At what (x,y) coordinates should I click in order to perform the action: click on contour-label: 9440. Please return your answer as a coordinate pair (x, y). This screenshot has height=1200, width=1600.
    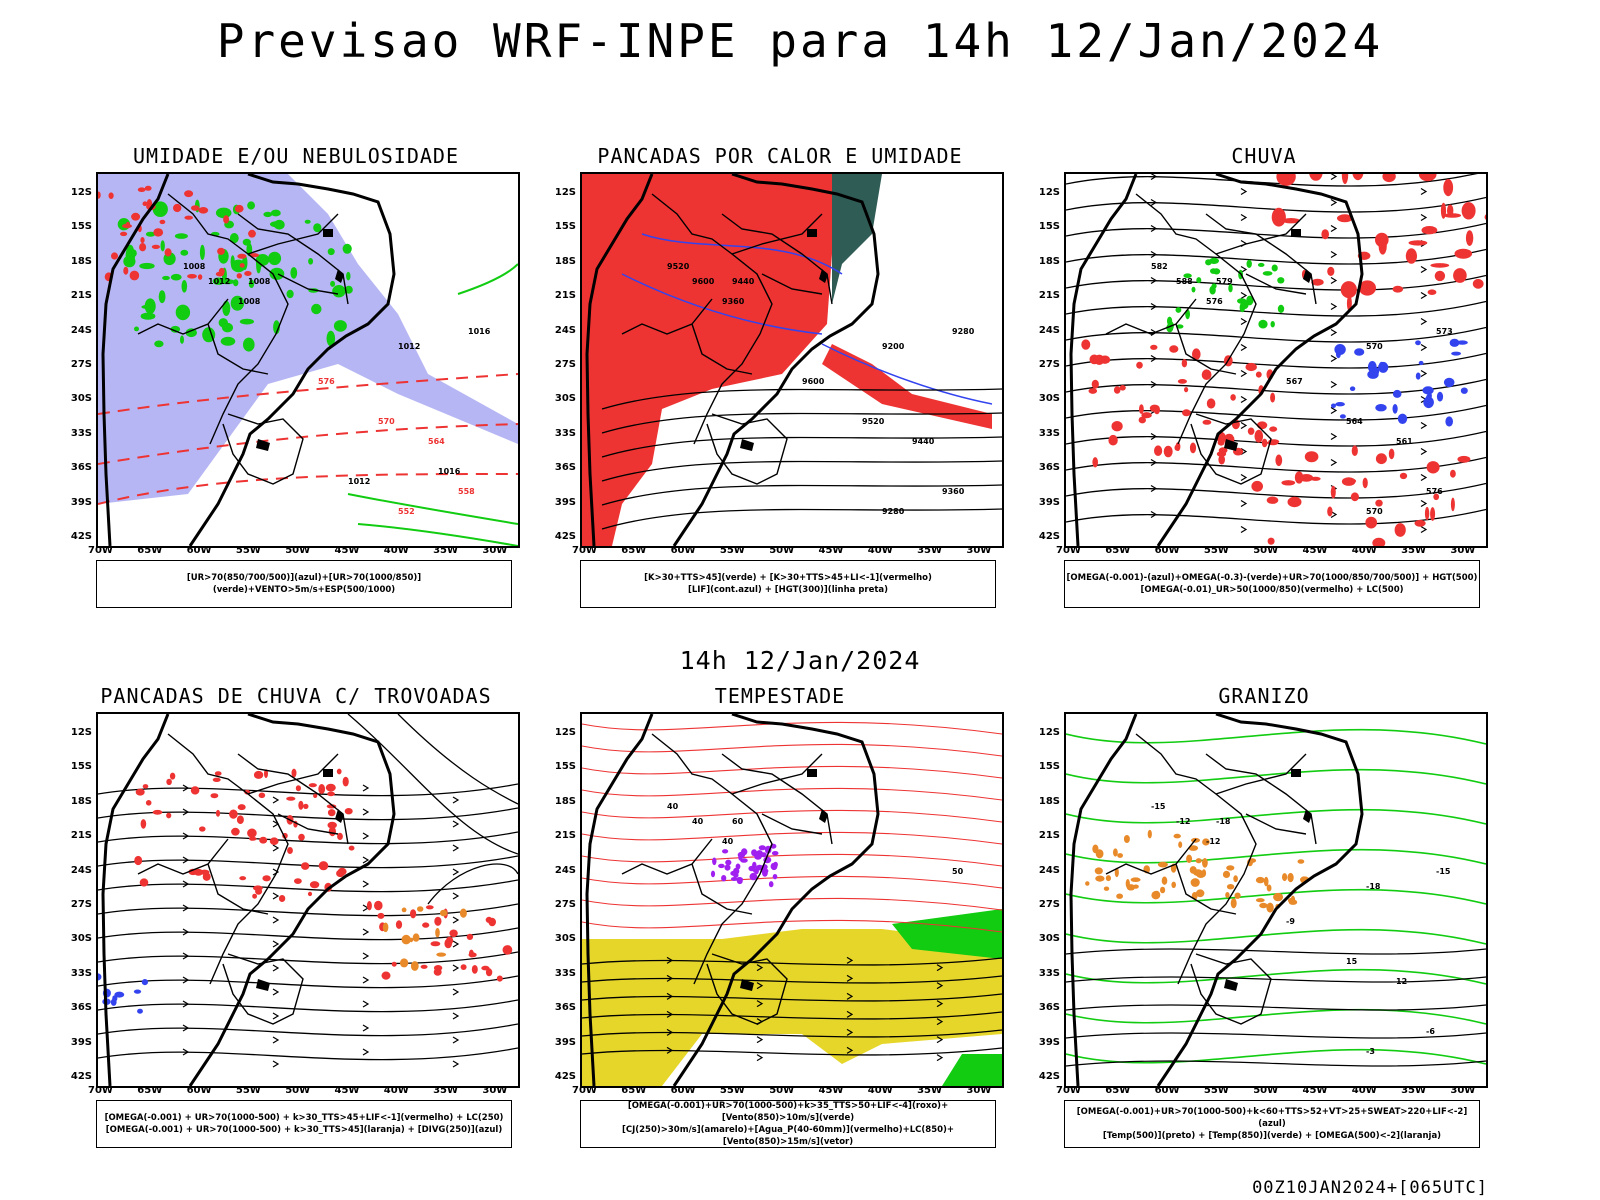
    Looking at the image, I should click on (923, 441).